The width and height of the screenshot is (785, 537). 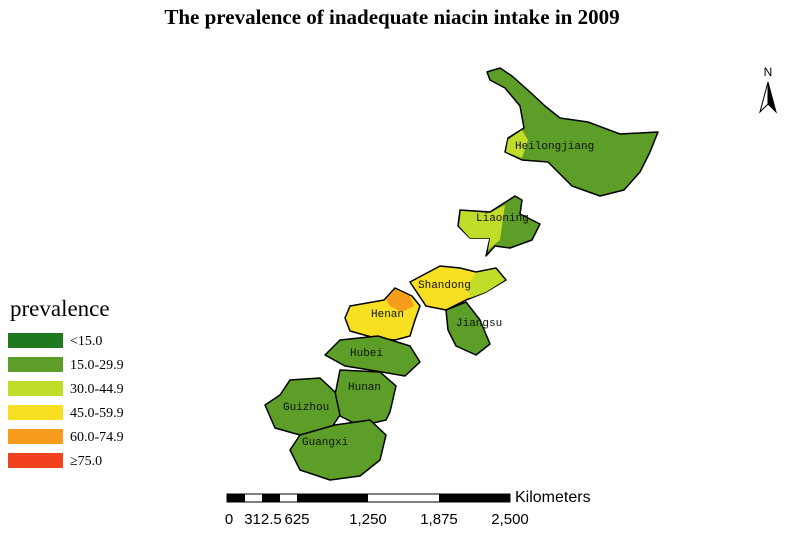 I want to click on legend-label: 45.0-59.9, so click(x=97, y=413).